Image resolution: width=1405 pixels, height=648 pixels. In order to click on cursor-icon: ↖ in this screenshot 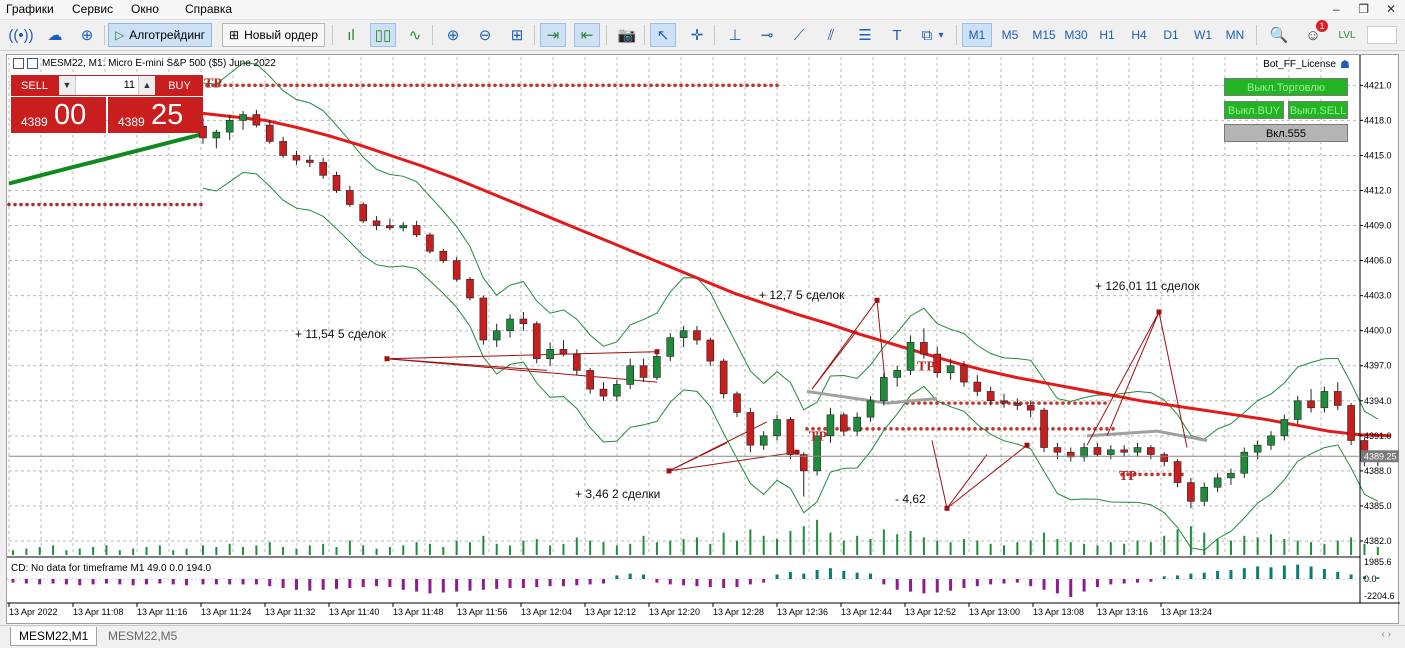, I will do `click(663, 35)`.